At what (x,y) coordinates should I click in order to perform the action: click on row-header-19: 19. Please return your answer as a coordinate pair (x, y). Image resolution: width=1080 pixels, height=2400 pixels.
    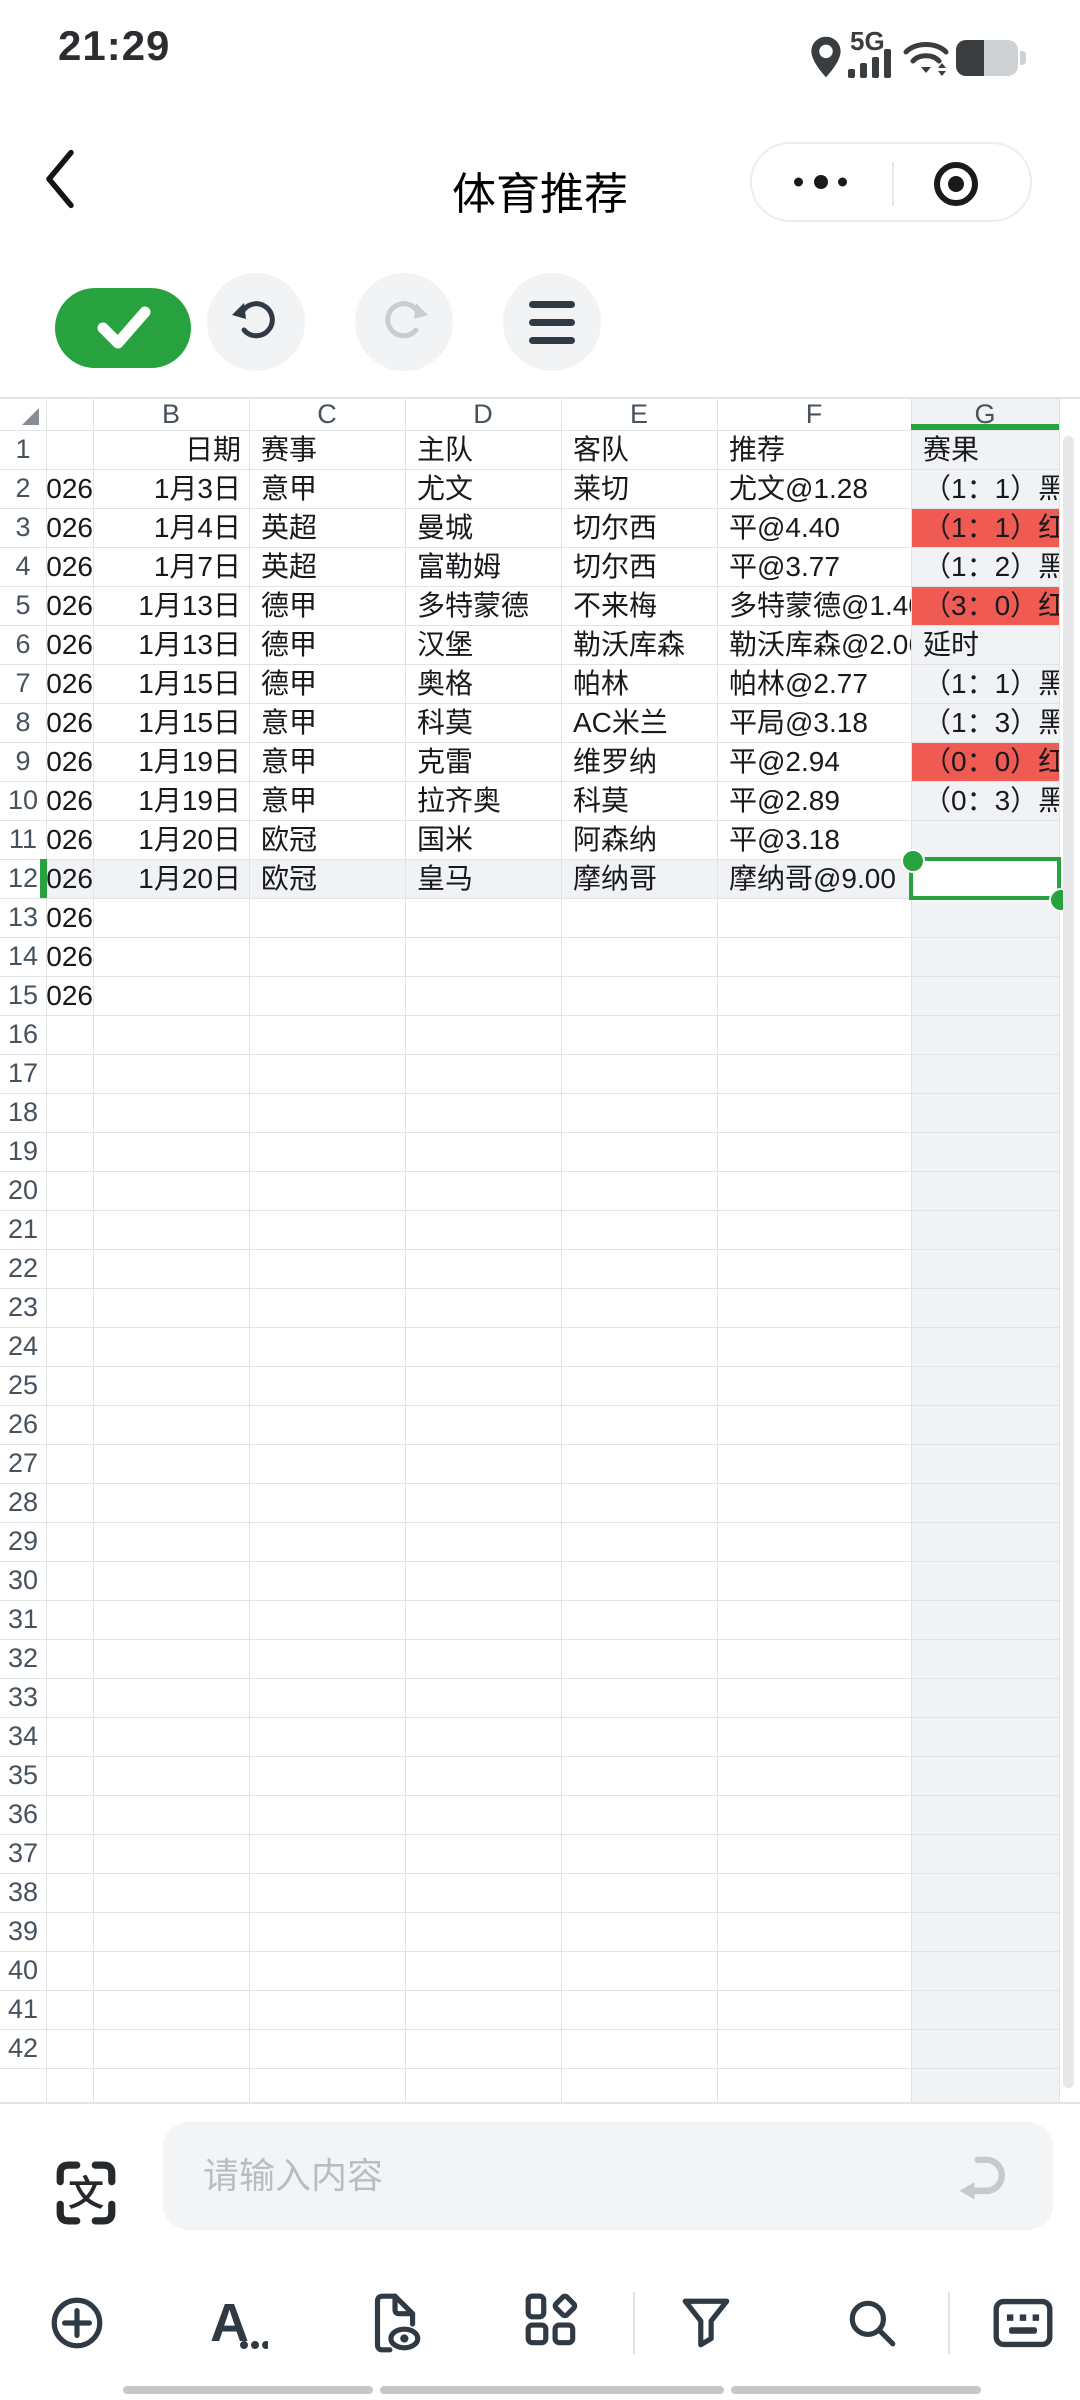
    Looking at the image, I should click on (23, 1151).